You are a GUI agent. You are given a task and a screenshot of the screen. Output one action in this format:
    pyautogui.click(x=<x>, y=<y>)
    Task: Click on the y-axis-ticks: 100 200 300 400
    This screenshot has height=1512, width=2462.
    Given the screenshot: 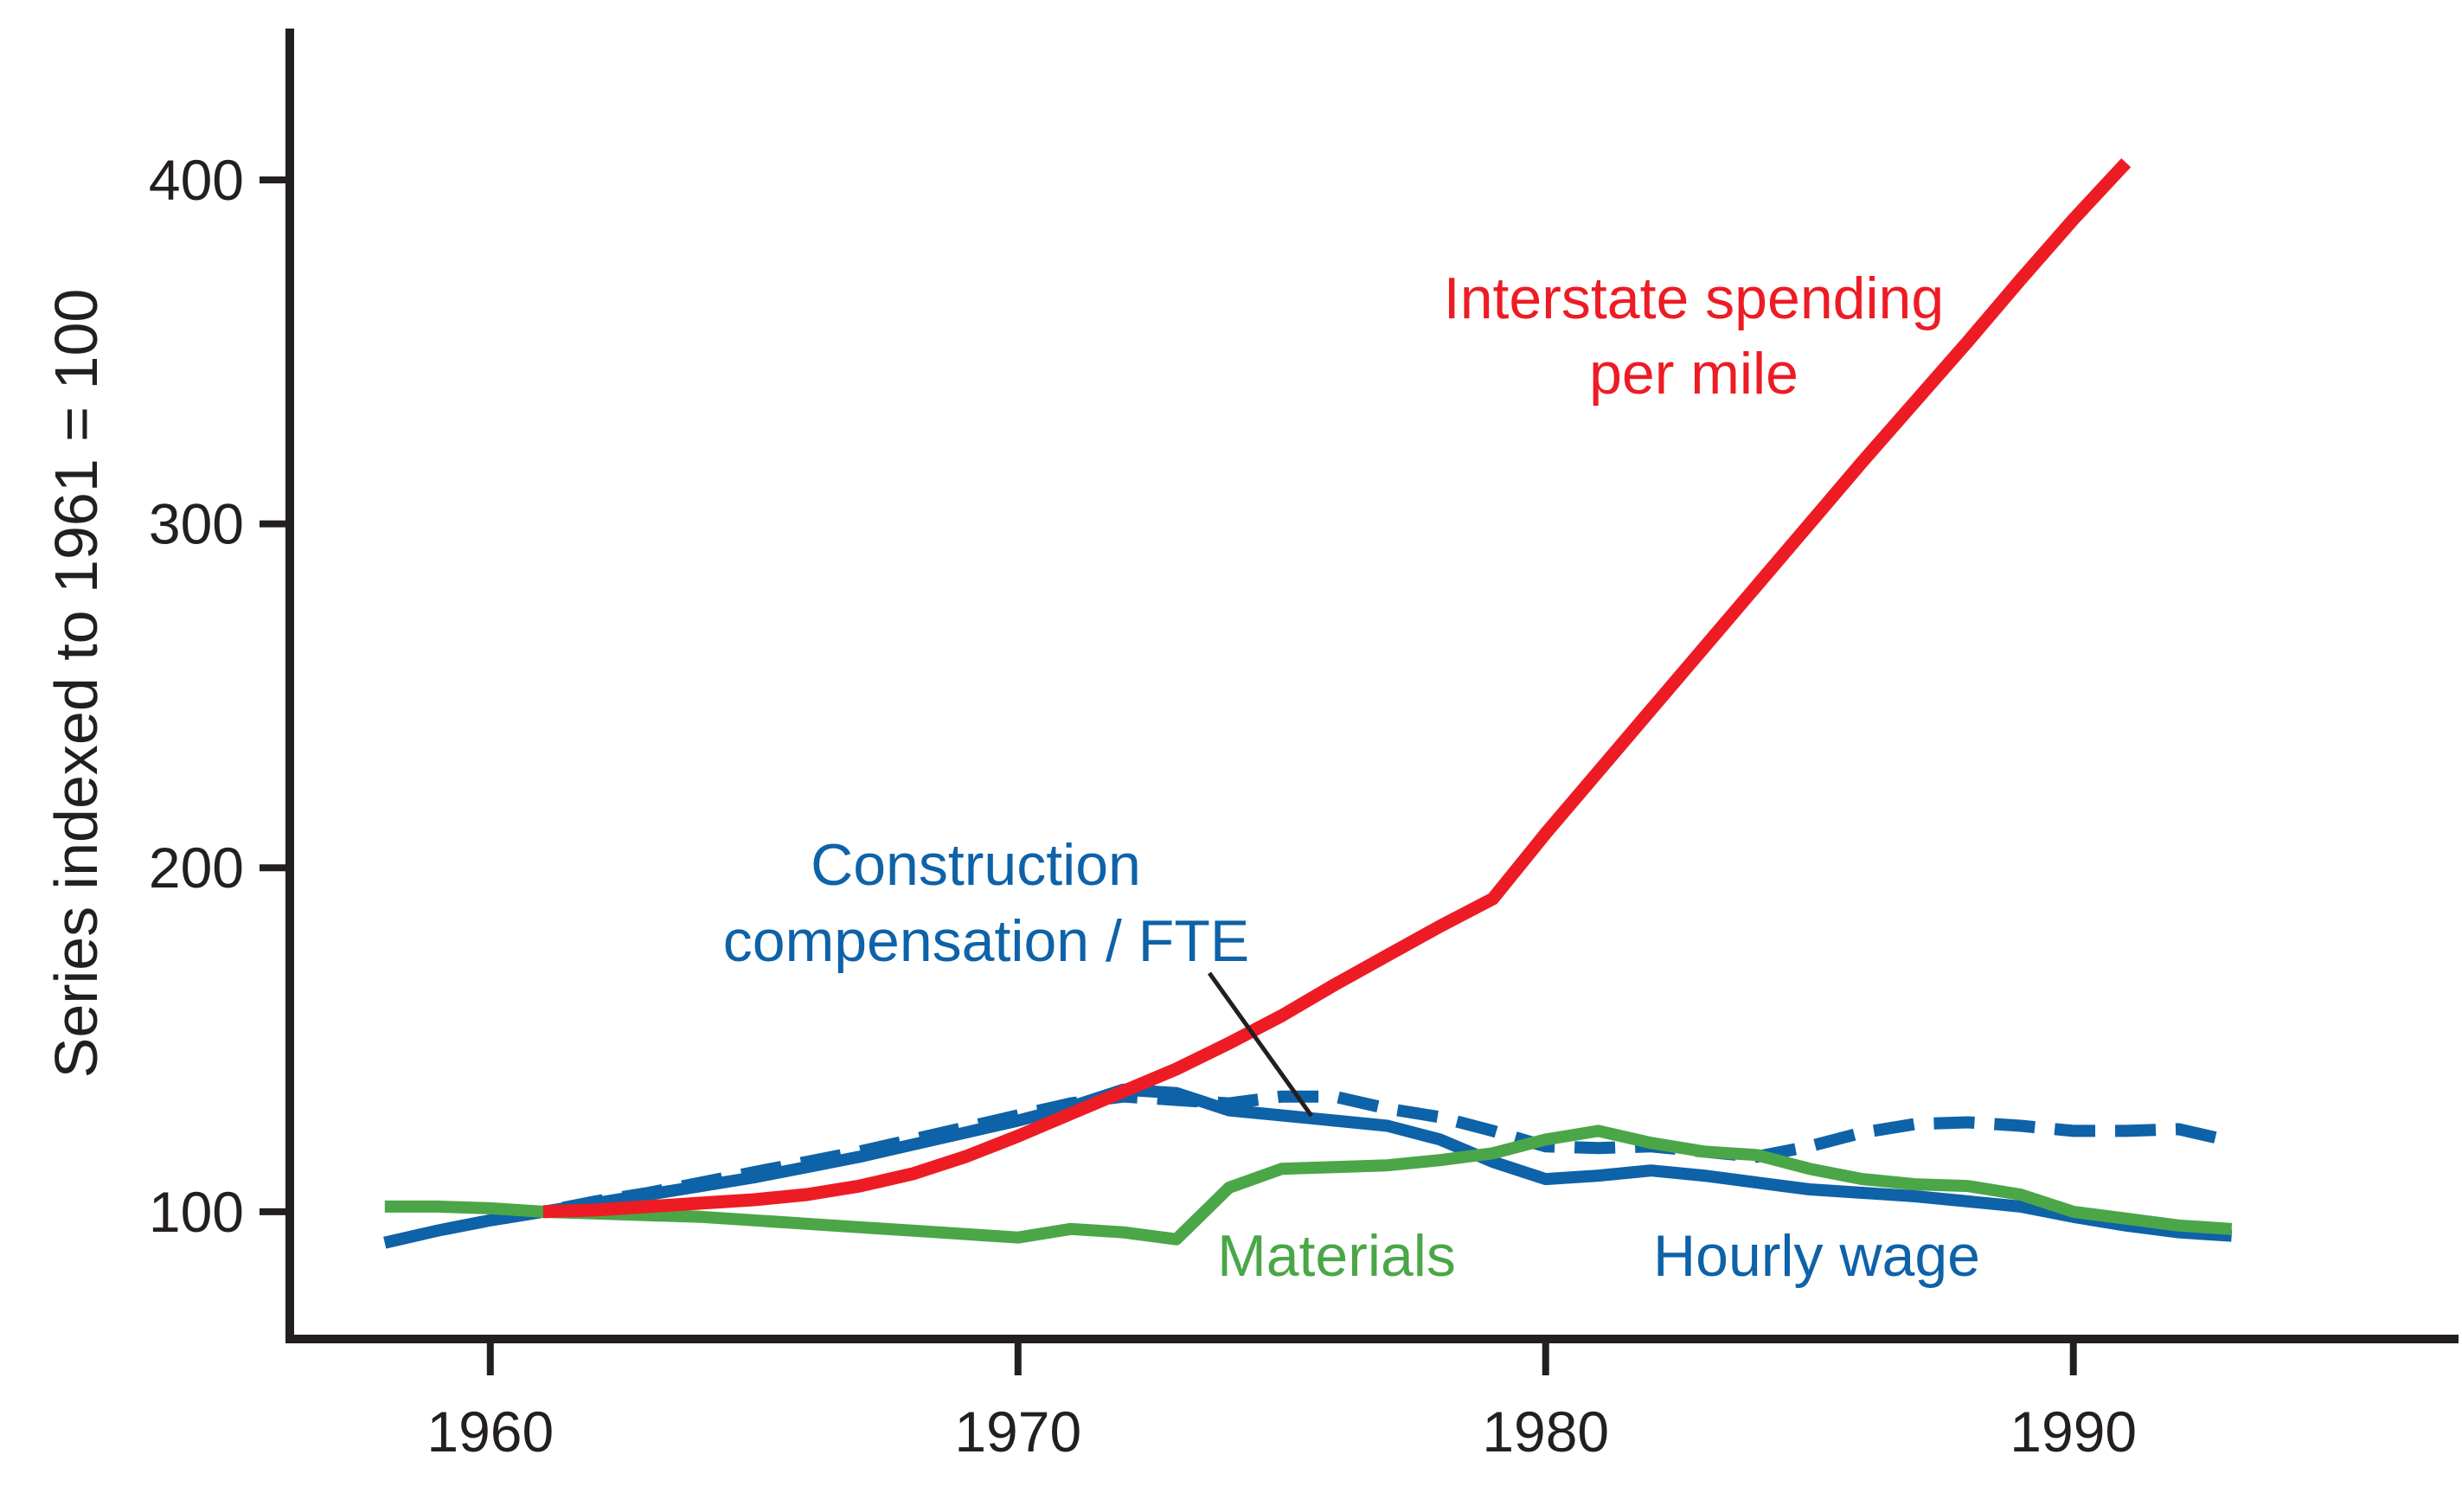 What is the action you would take?
    pyautogui.click(x=218, y=696)
    